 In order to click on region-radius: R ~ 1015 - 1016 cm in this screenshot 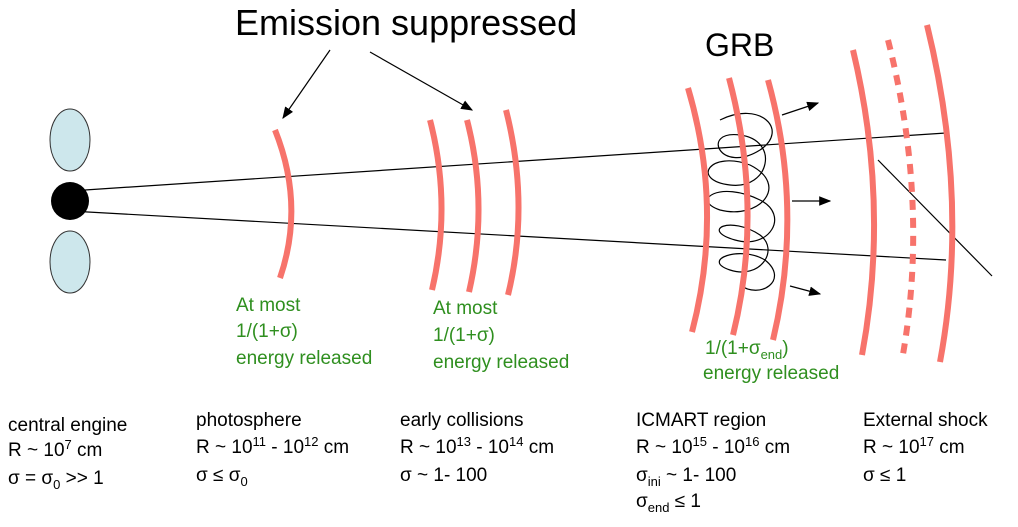, I will do `click(713, 446)`.